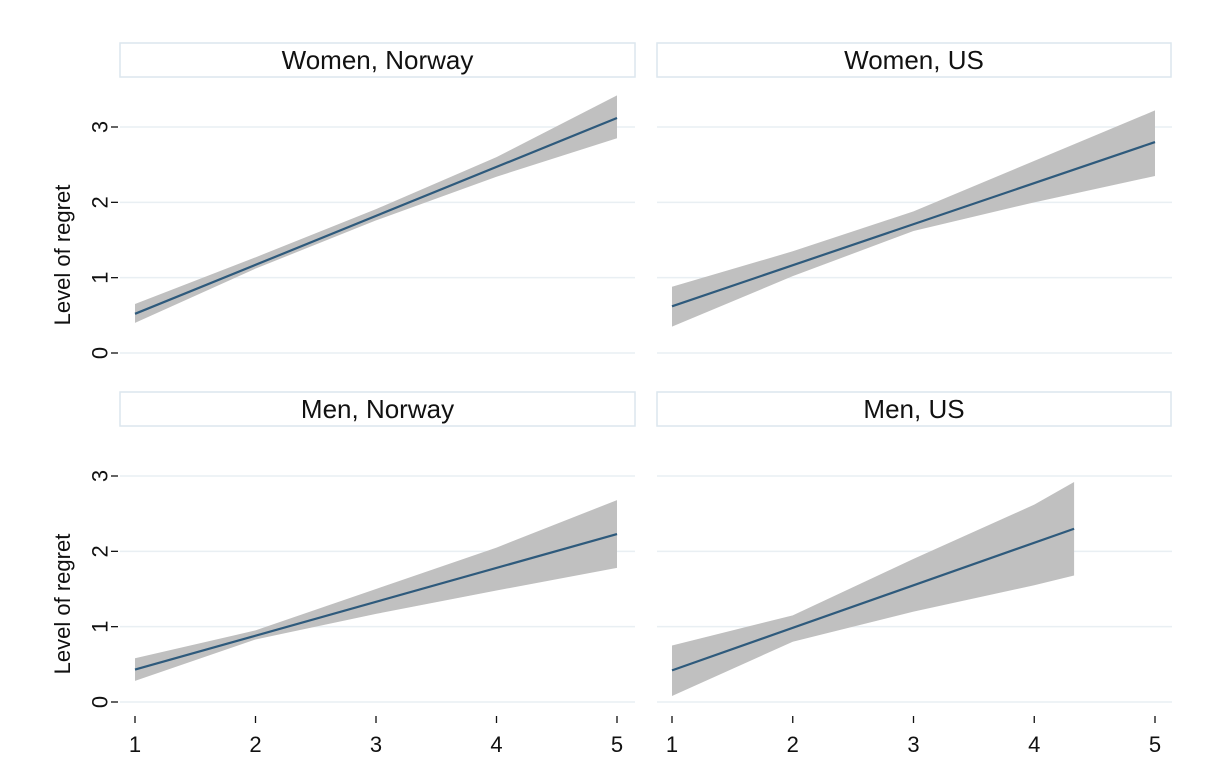 Image resolution: width=1210 pixels, height=774 pixels. I want to click on panel-title: Men, Norway, so click(377, 409).